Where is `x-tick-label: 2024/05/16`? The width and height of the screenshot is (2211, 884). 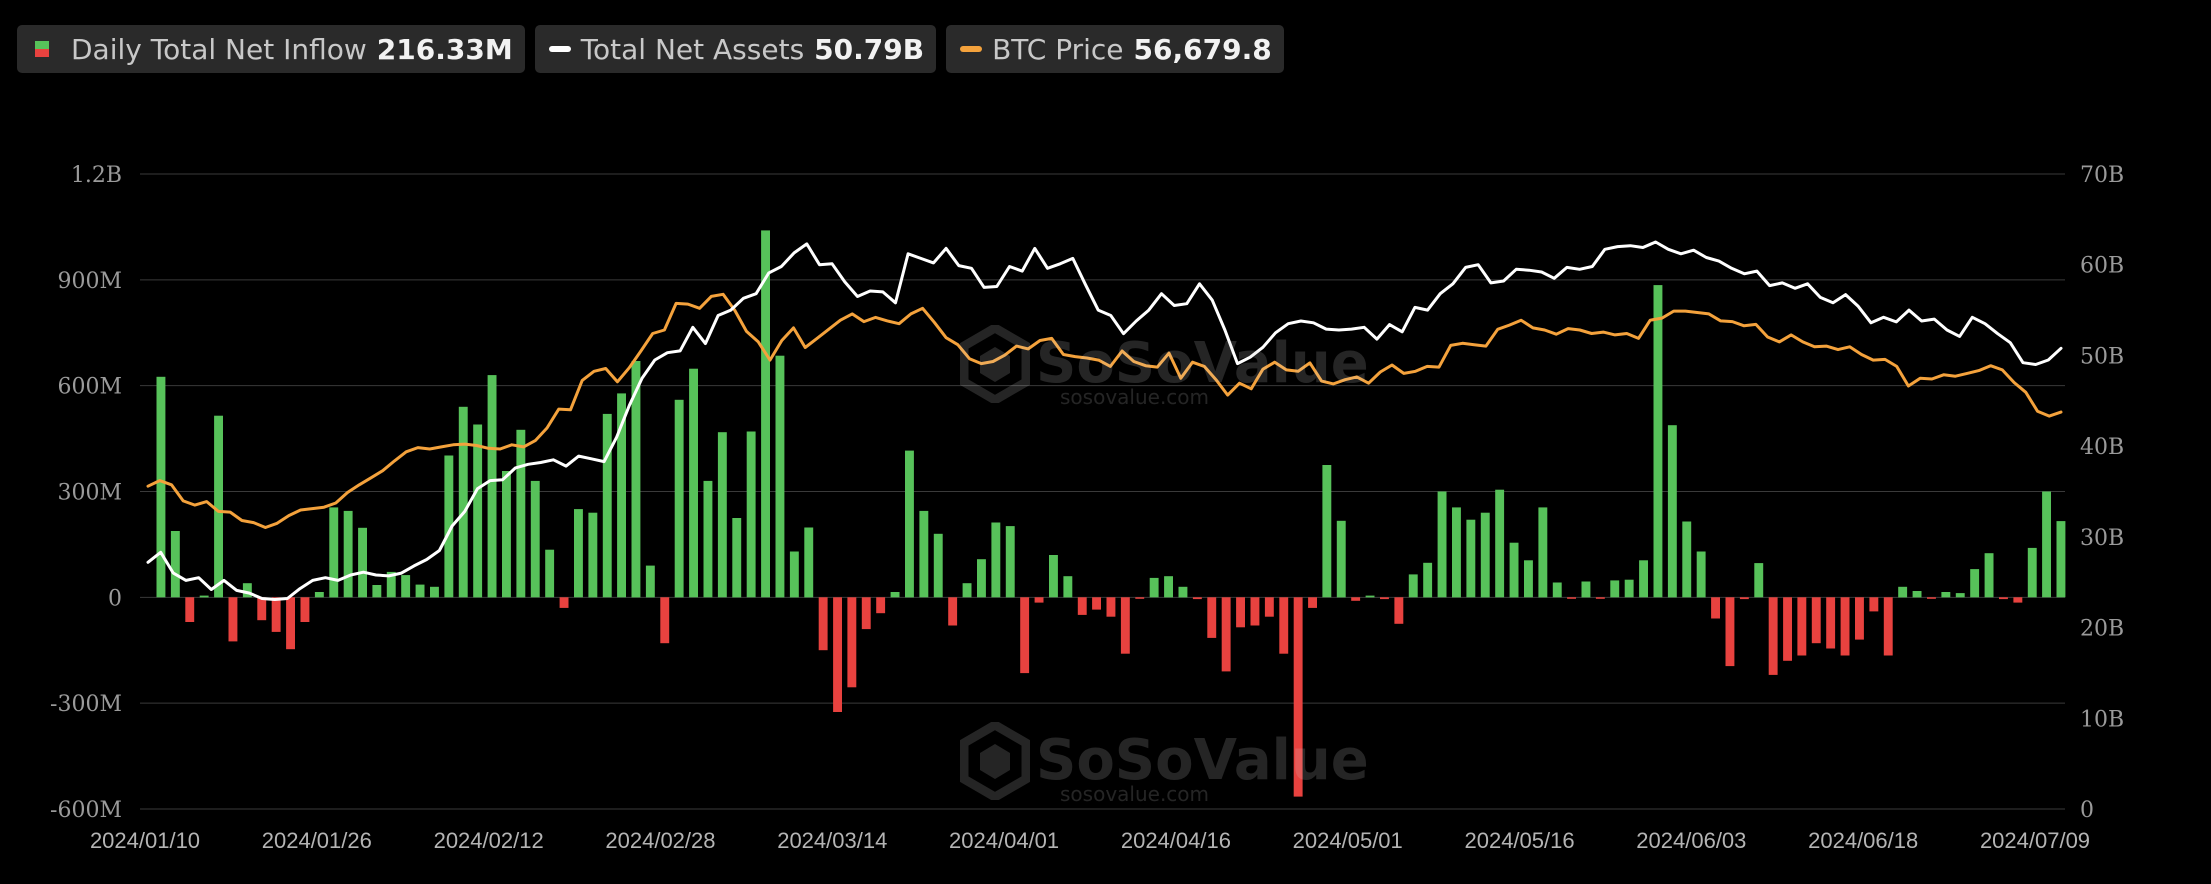
x-tick-label: 2024/05/16 is located at coordinates (1519, 840).